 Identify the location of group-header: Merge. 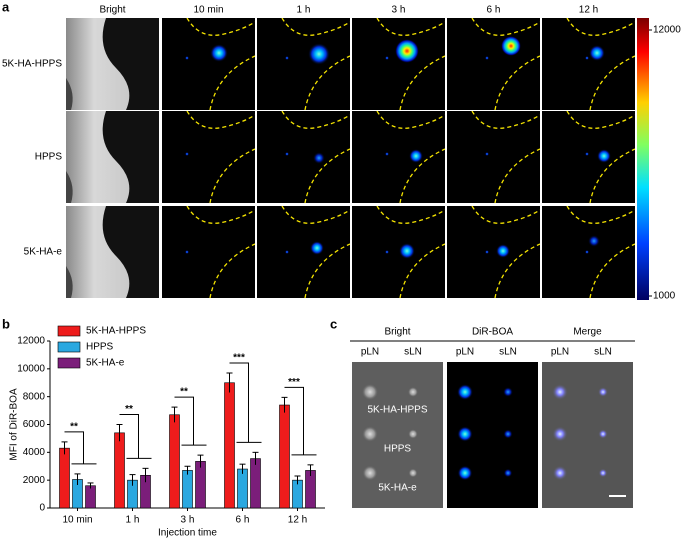
(587, 332).